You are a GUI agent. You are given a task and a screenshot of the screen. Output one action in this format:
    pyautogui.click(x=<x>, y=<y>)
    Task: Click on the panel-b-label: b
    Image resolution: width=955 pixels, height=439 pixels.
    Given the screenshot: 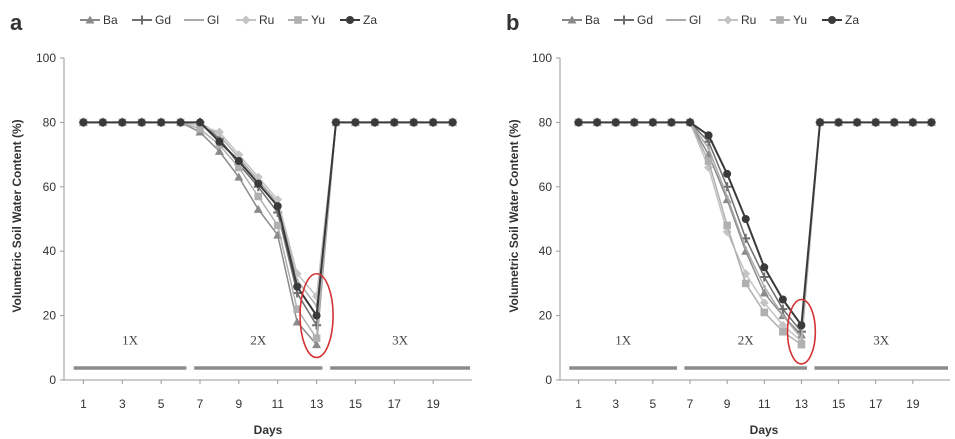 What is the action you would take?
    pyautogui.click(x=512, y=22)
    